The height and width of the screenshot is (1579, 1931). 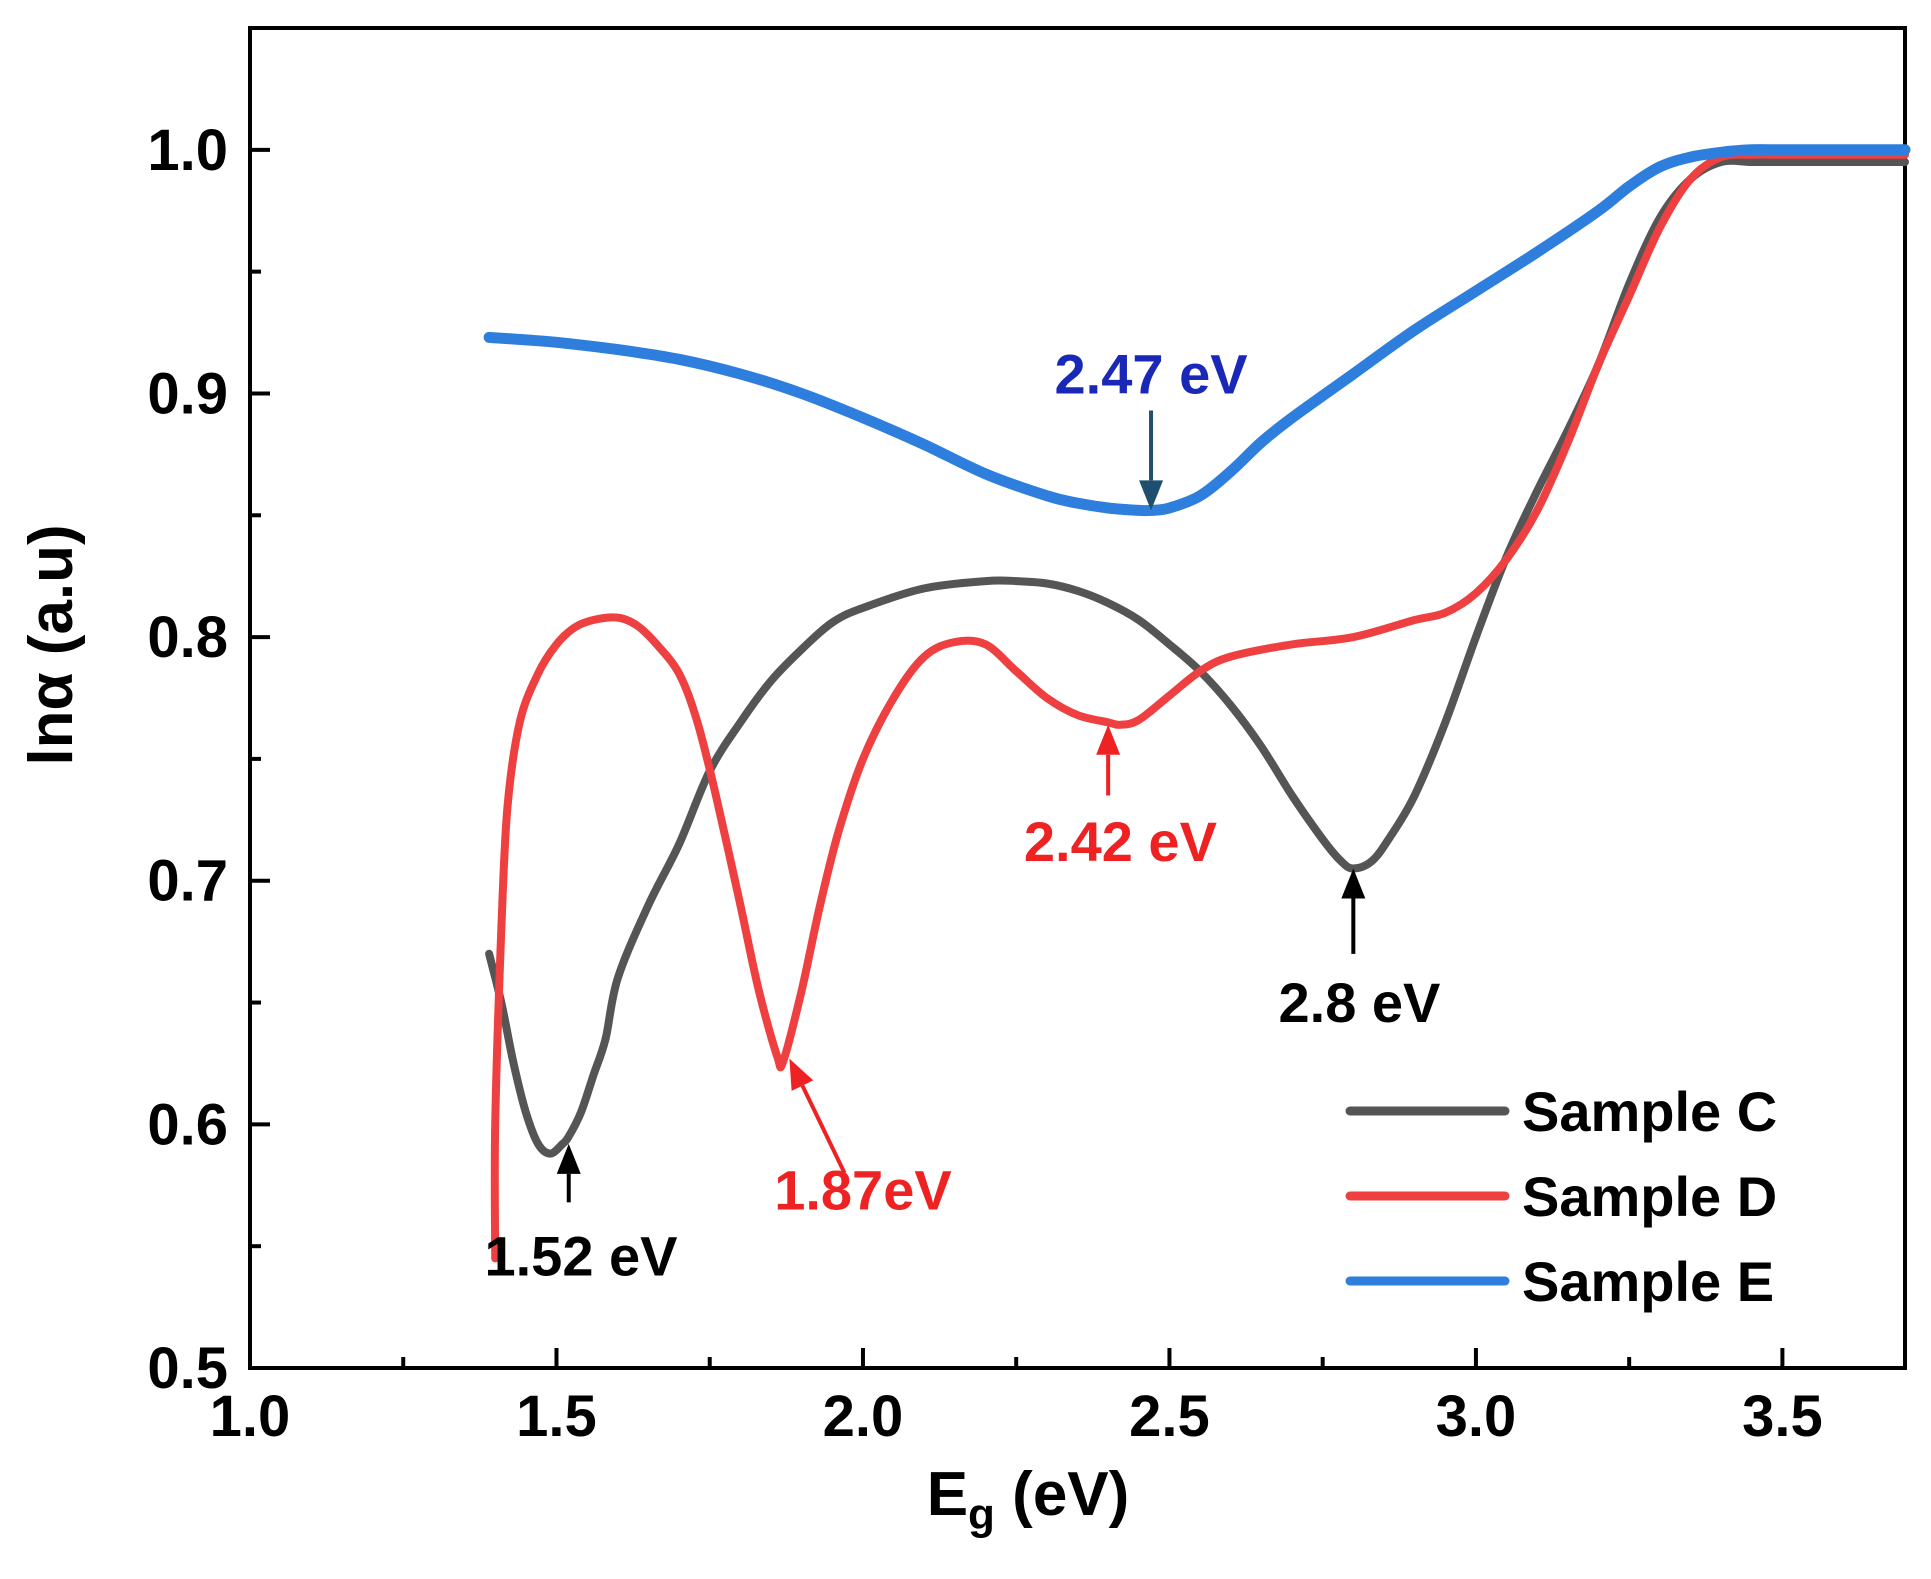 What do you see at coordinates (580, 1255) in the screenshot?
I see `annotation-label: 1.52 eV` at bounding box center [580, 1255].